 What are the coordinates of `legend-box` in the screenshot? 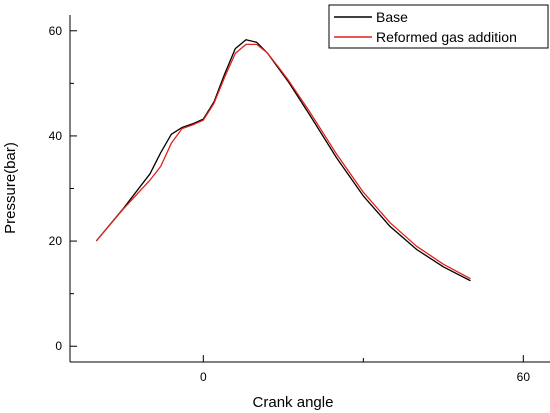 It's located at (438, 26).